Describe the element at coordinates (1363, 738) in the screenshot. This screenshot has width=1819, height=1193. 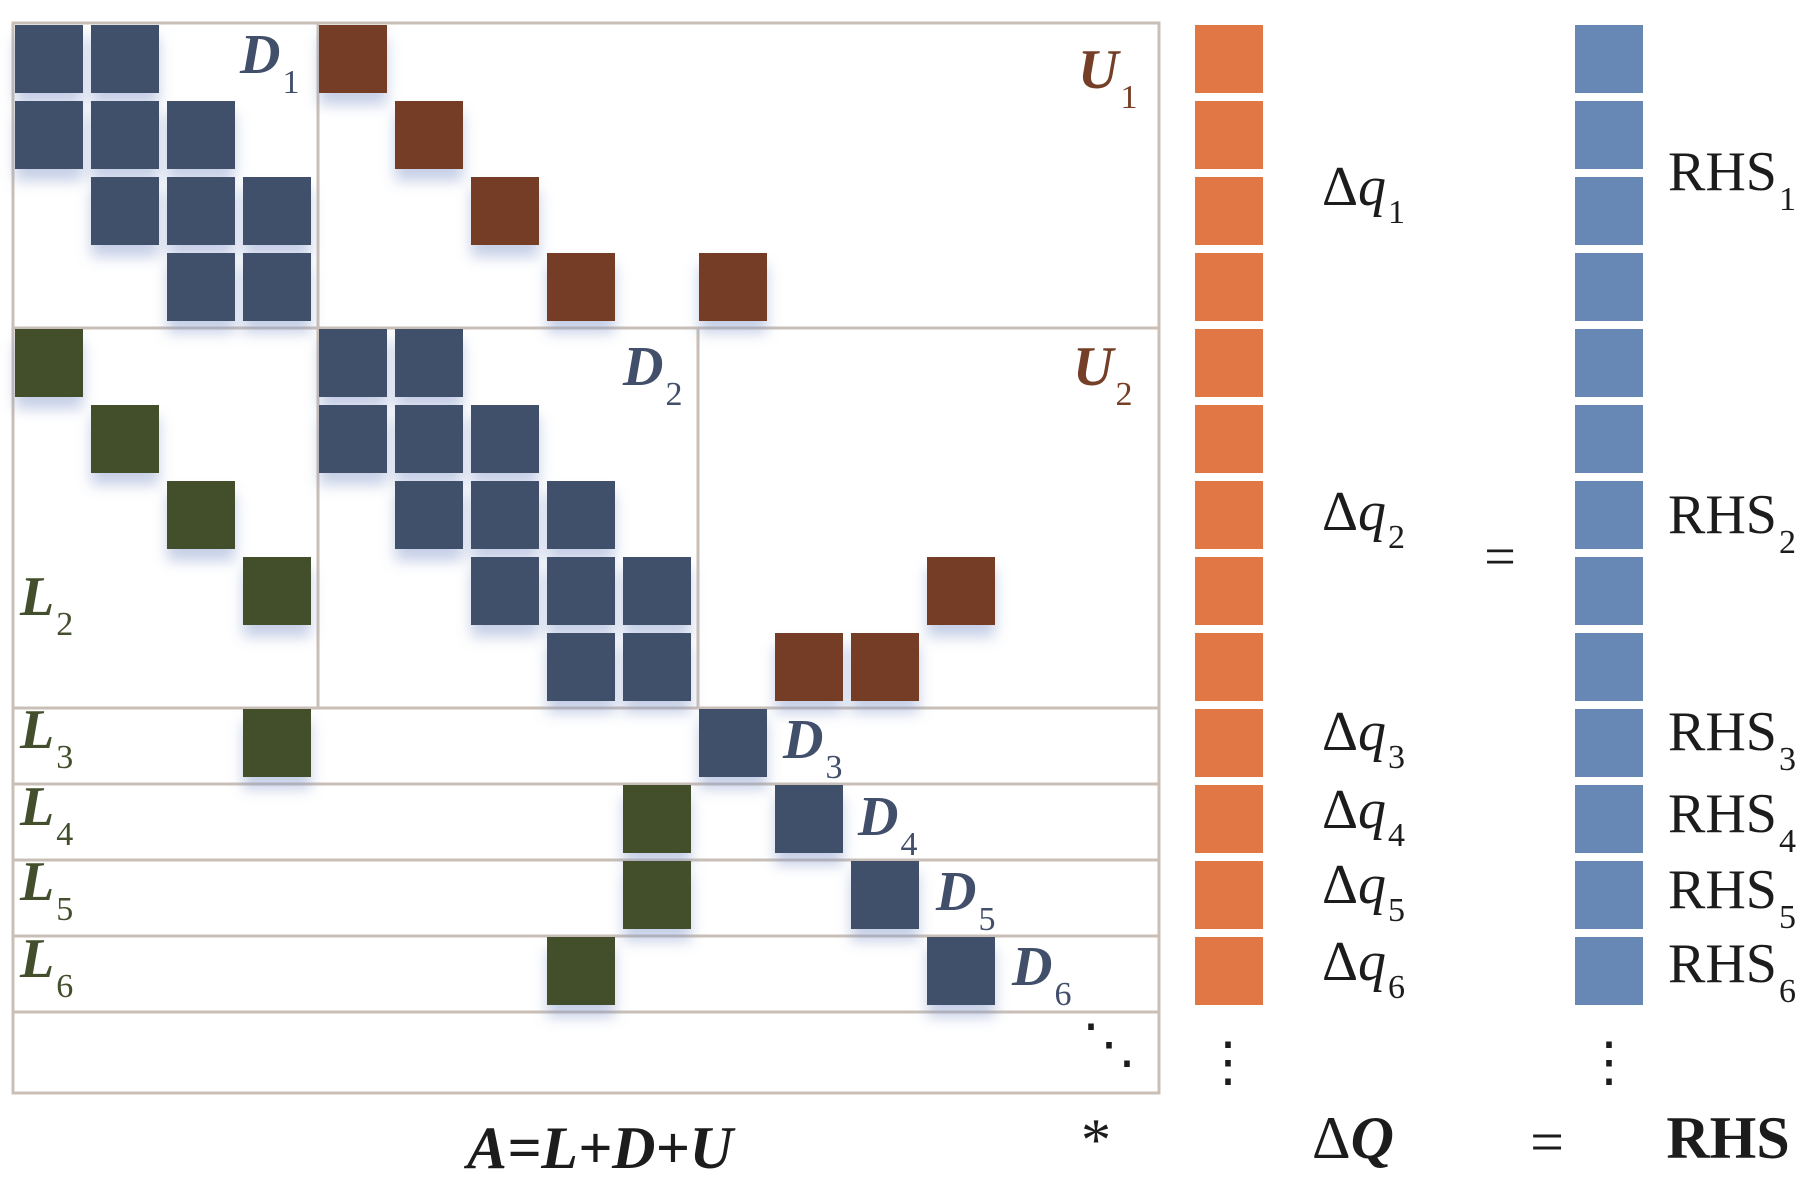
I see `delta-q-label-3: Δq3` at that location.